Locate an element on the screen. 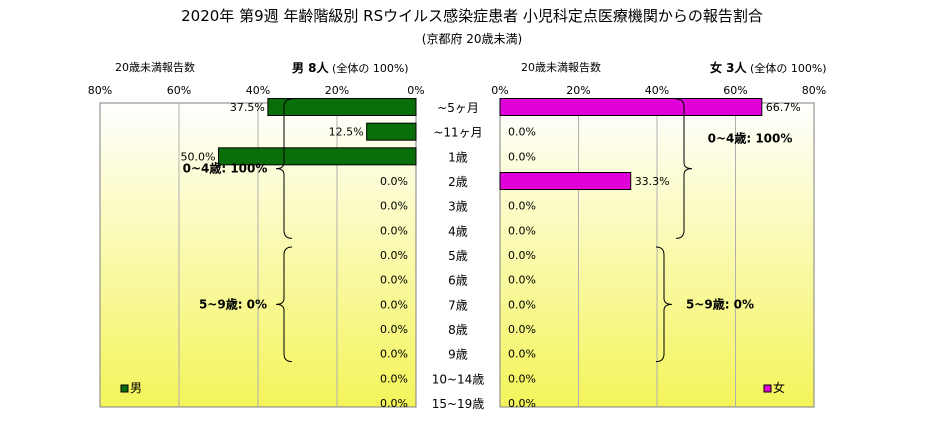 This screenshot has width=944, height=443. male-0-4-annotation: 0~4歳: 100% is located at coordinates (225, 168).